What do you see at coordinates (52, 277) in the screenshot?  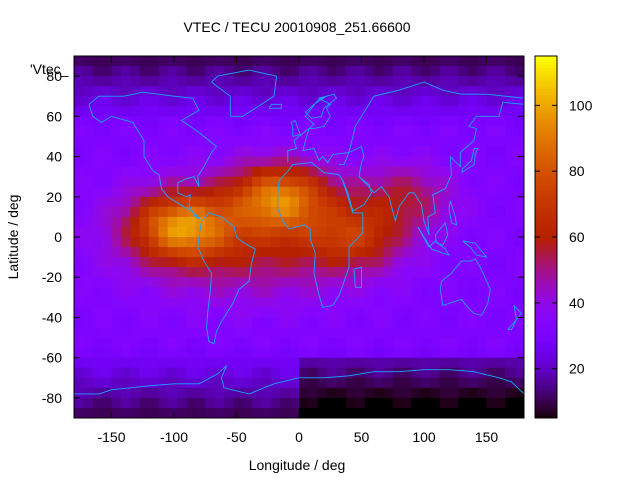 I see `y-tick-label: -20` at bounding box center [52, 277].